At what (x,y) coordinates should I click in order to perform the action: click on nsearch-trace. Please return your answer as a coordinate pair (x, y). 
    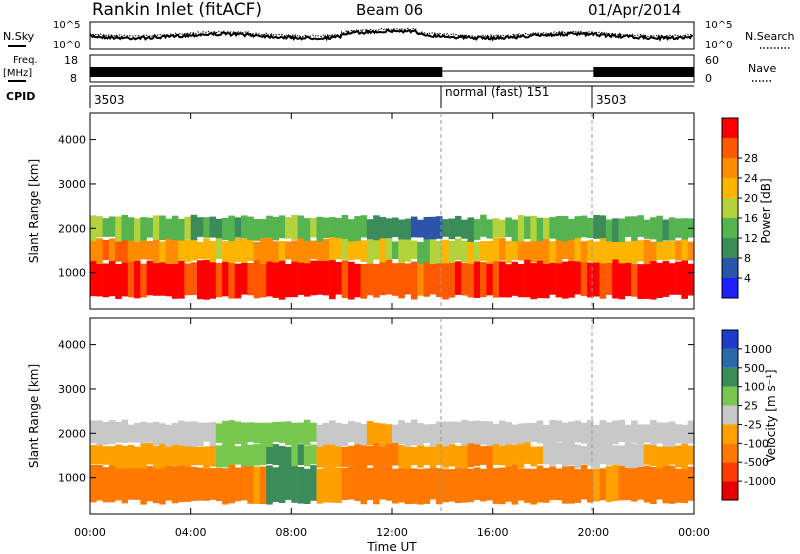
    Looking at the image, I should click on (391, 32).